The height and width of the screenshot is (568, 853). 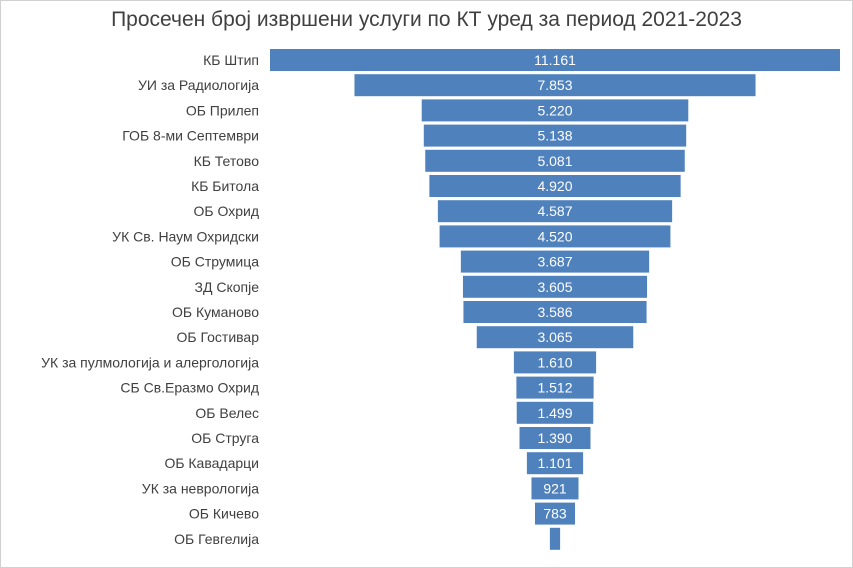 What do you see at coordinates (222, 110) in the screenshot?
I see `category-label: ОБ Прилеп` at bounding box center [222, 110].